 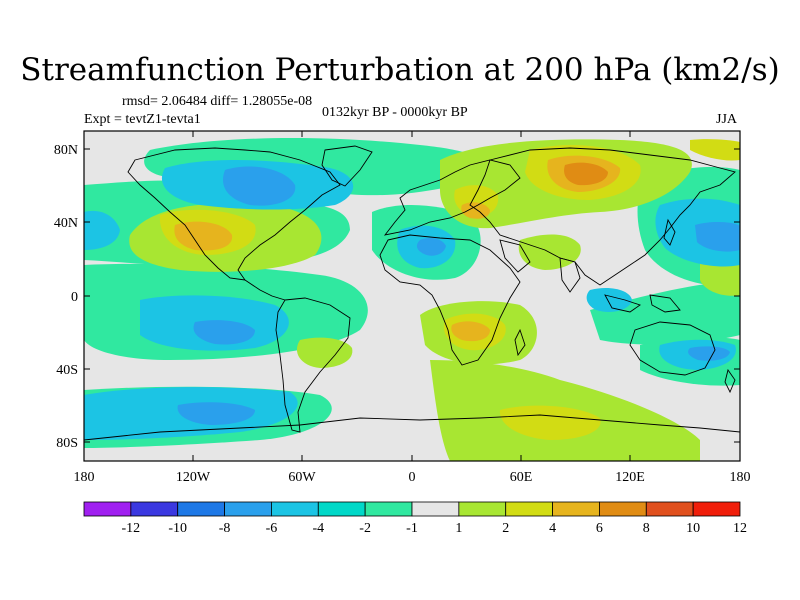 I want to click on colorbar-label: 8, so click(x=646, y=528).